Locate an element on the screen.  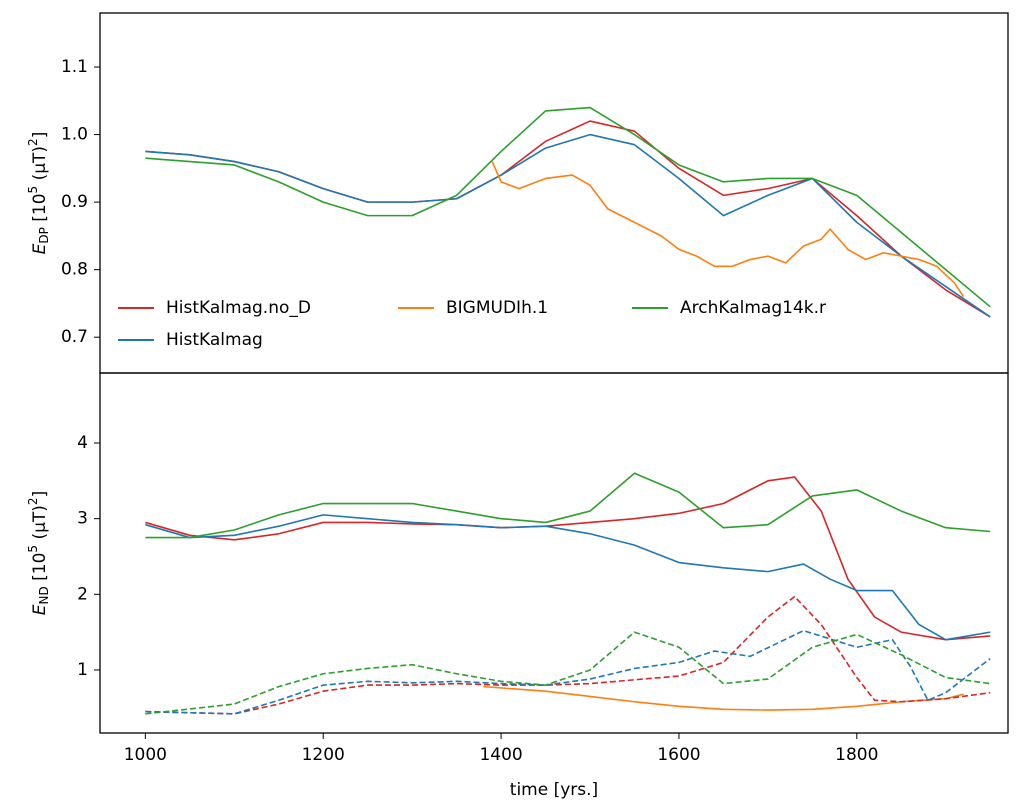
y-axis-label: EDP [105 (μT)2] is located at coordinates (38, 193).